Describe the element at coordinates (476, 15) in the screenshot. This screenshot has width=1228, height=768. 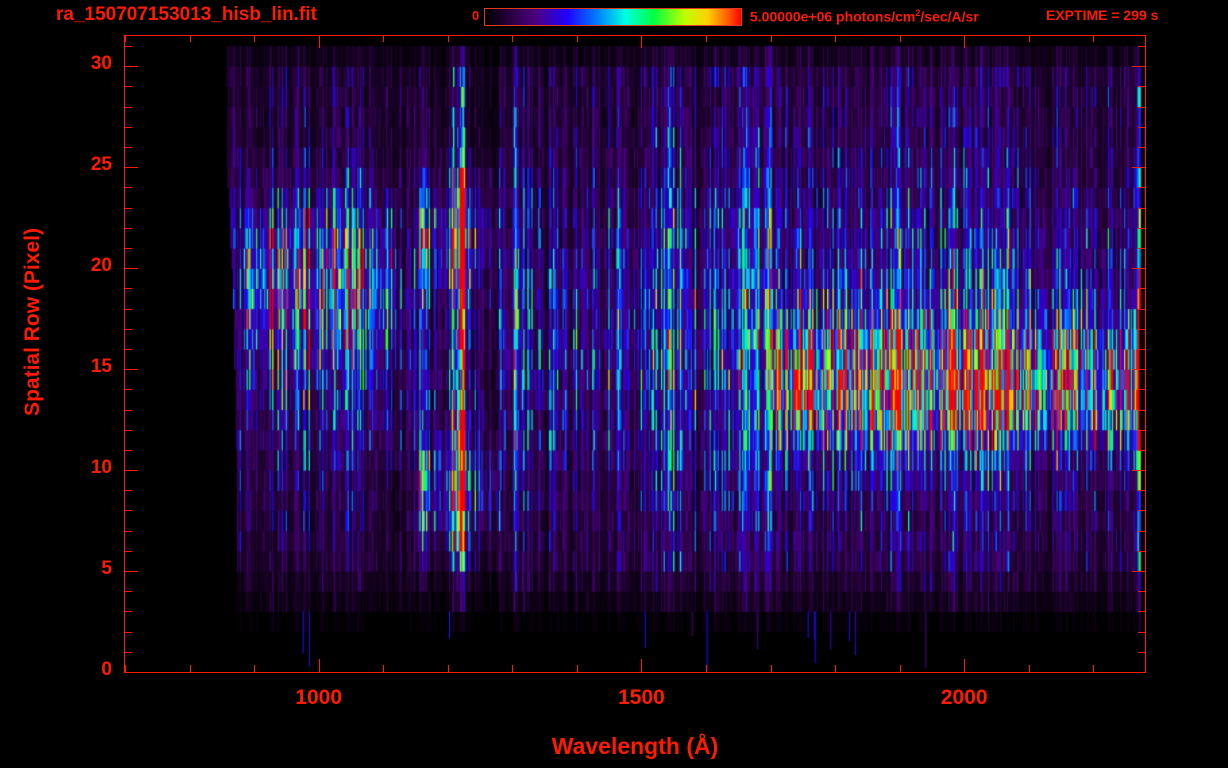
I see `colorbar-min-label: 0` at that location.